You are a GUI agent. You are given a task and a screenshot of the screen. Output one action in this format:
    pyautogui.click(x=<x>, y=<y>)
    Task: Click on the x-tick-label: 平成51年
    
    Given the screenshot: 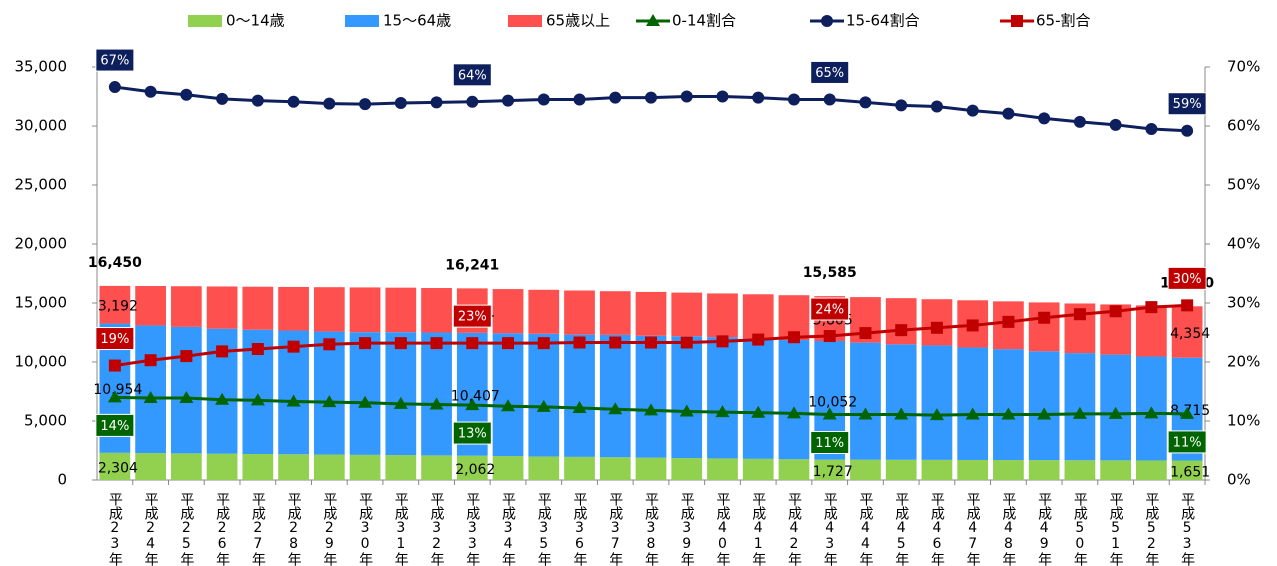 What is the action you would take?
    pyautogui.click(x=1116, y=529)
    